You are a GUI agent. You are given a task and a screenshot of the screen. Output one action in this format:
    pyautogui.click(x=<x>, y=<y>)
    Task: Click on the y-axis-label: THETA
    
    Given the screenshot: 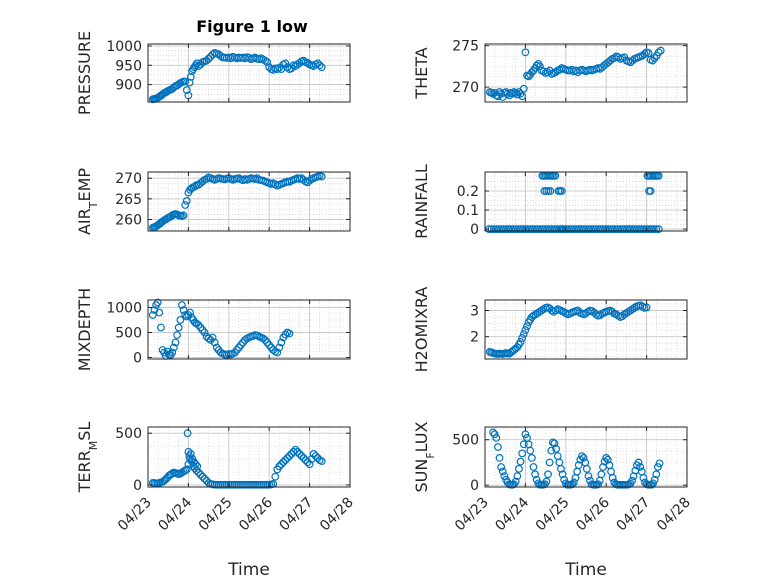 What is the action you would take?
    pyautogui.click(x=421, y=73)
    